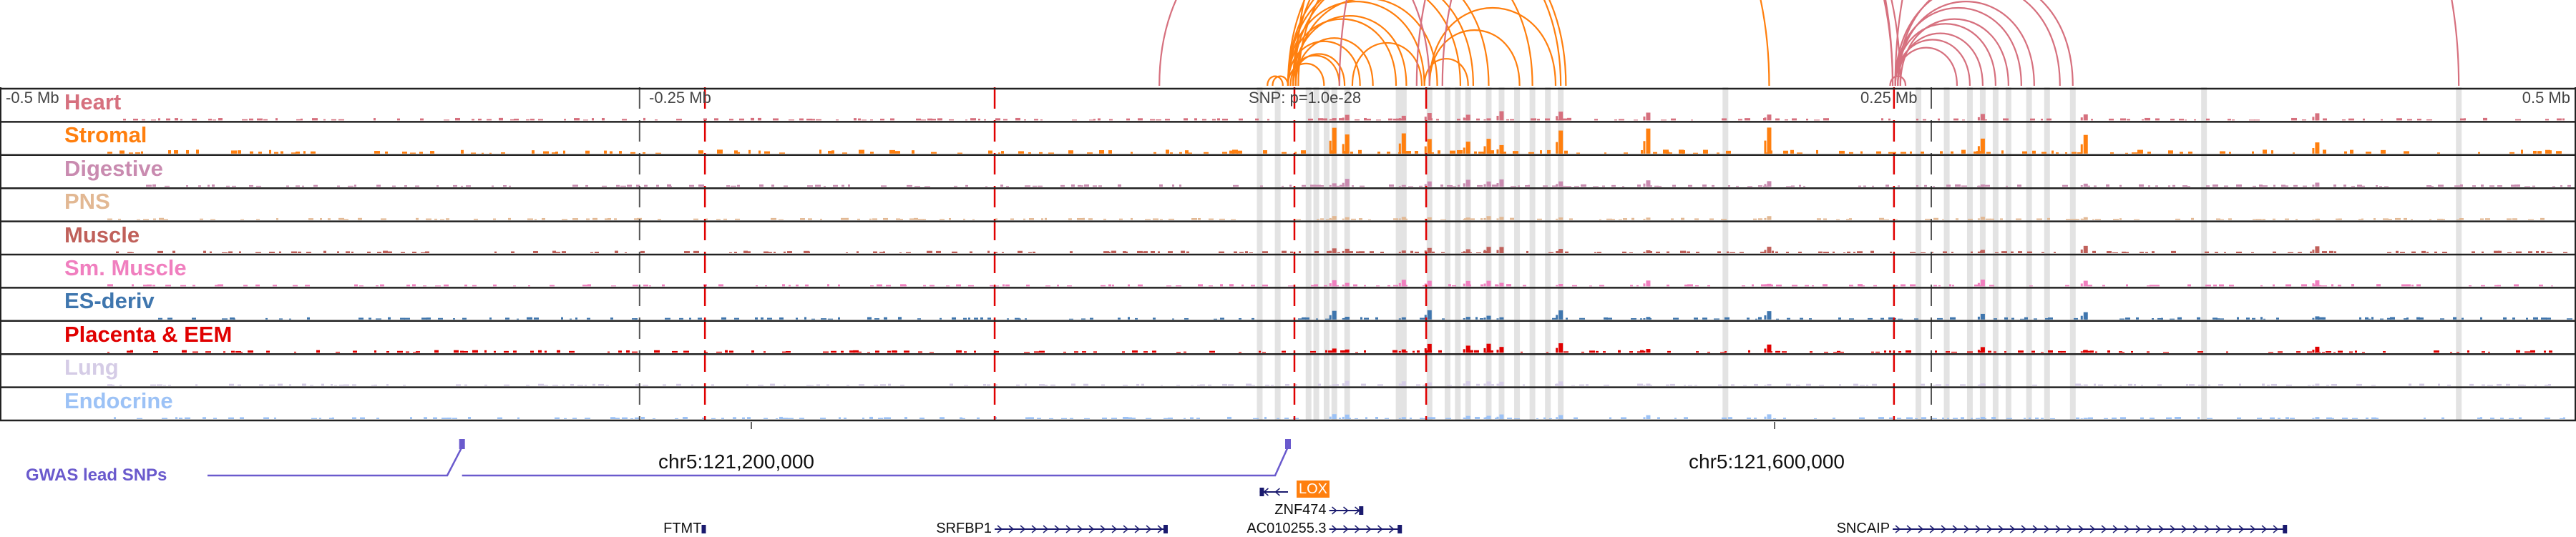 The height and width of the screenshot is (537, 2576). Describe the element at coordinates (1300, 510) in the screenshot. I see `gene-label-znf474: ZNF474` at that location.